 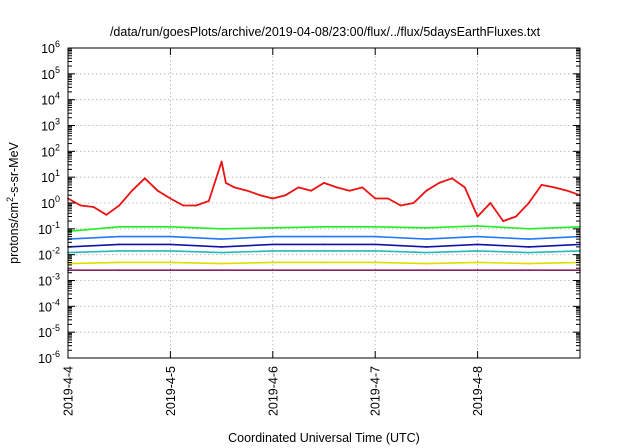 I want to click on x-tick-label: 2019-4-7, so click(x=376, y=391).